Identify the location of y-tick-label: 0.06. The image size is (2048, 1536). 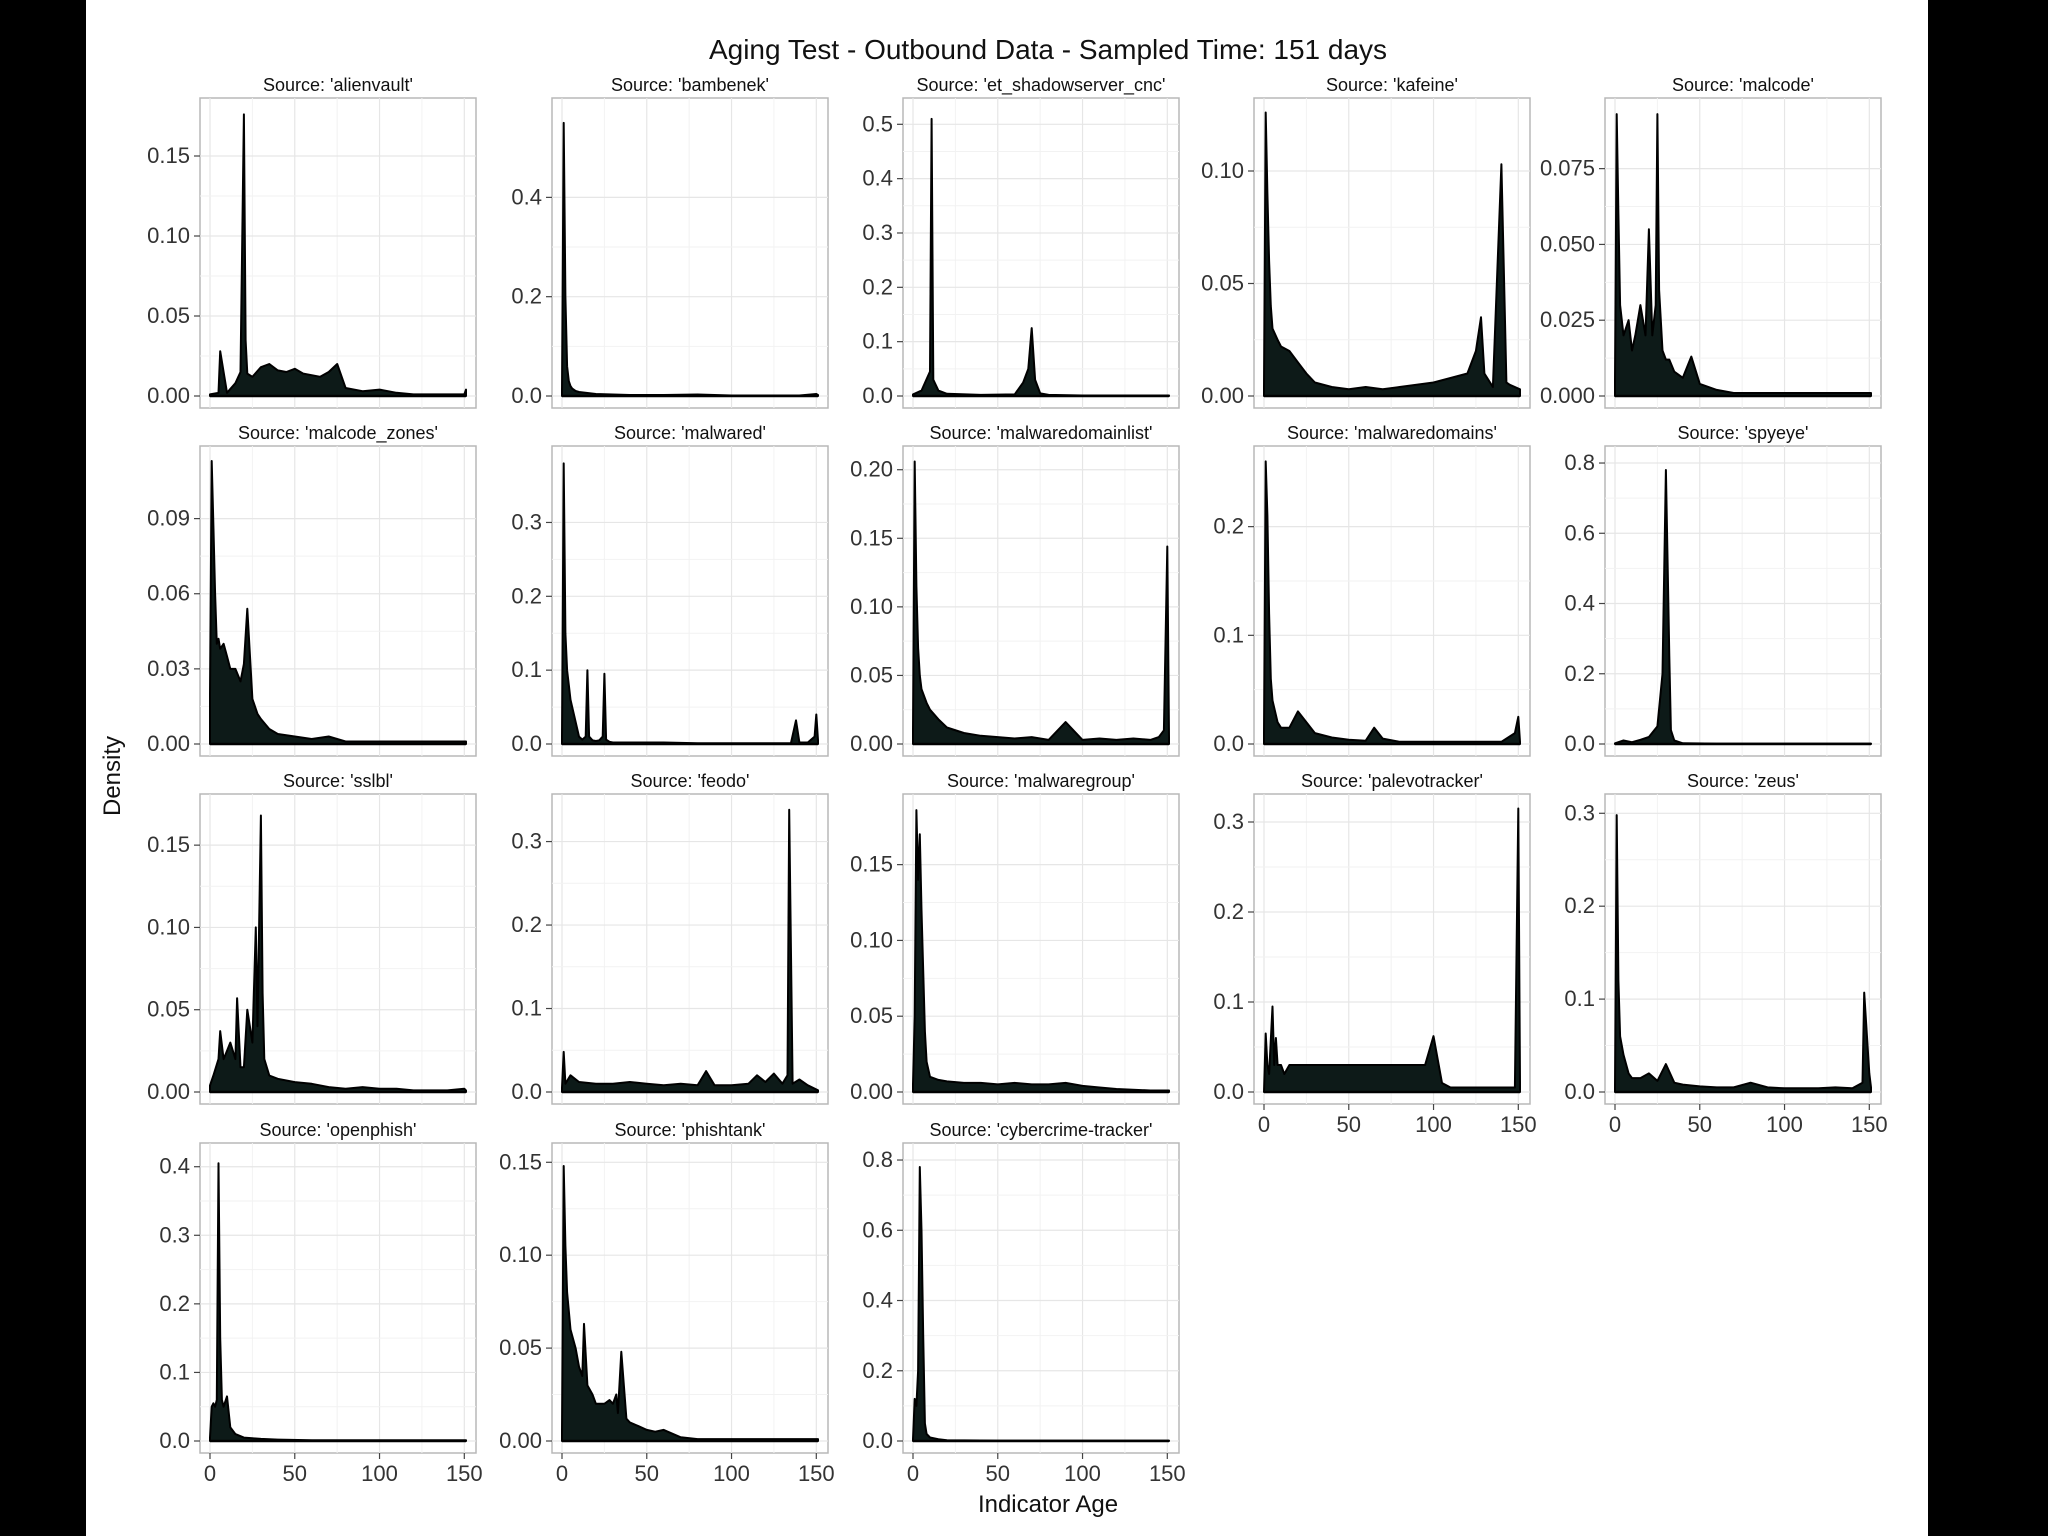
(168, 593).